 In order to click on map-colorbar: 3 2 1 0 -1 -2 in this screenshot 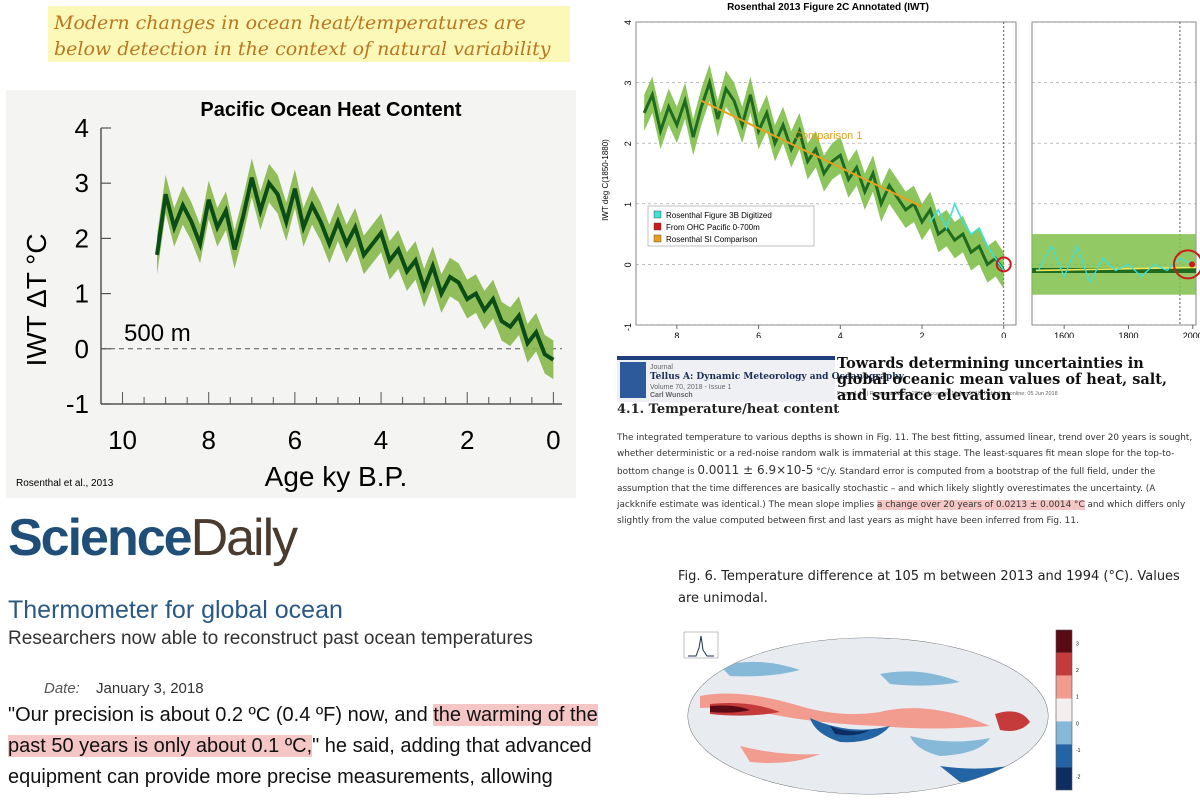, I will do `click(1068, 710)`.